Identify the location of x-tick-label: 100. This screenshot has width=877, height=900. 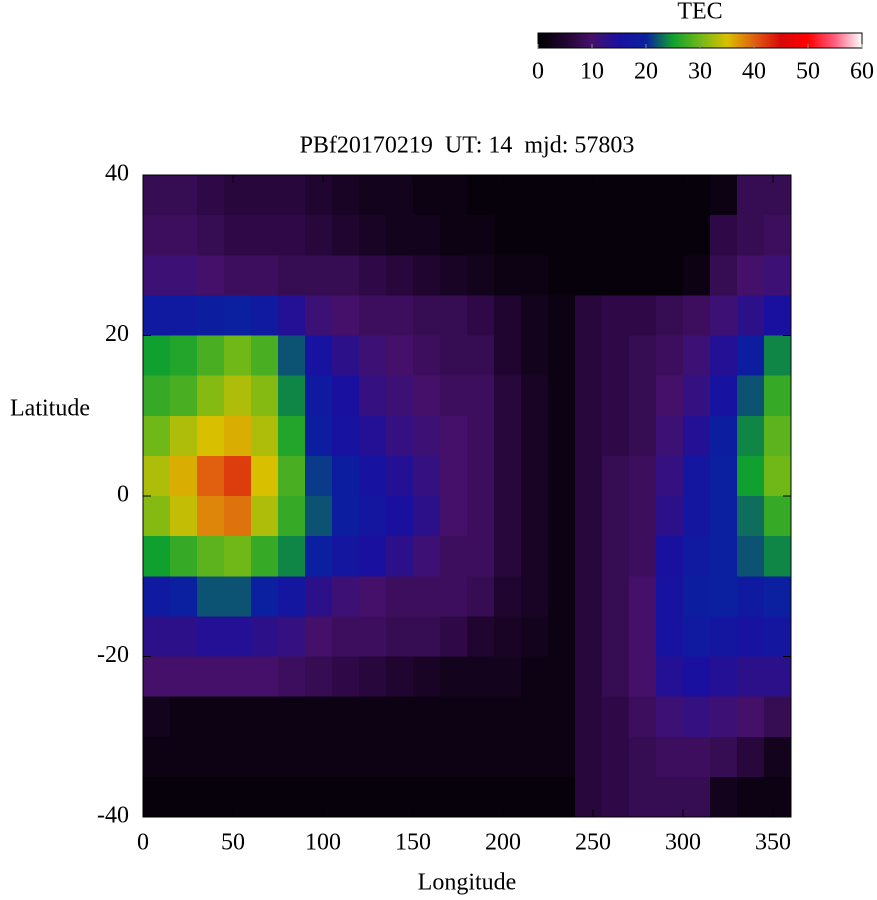
(323, 843).